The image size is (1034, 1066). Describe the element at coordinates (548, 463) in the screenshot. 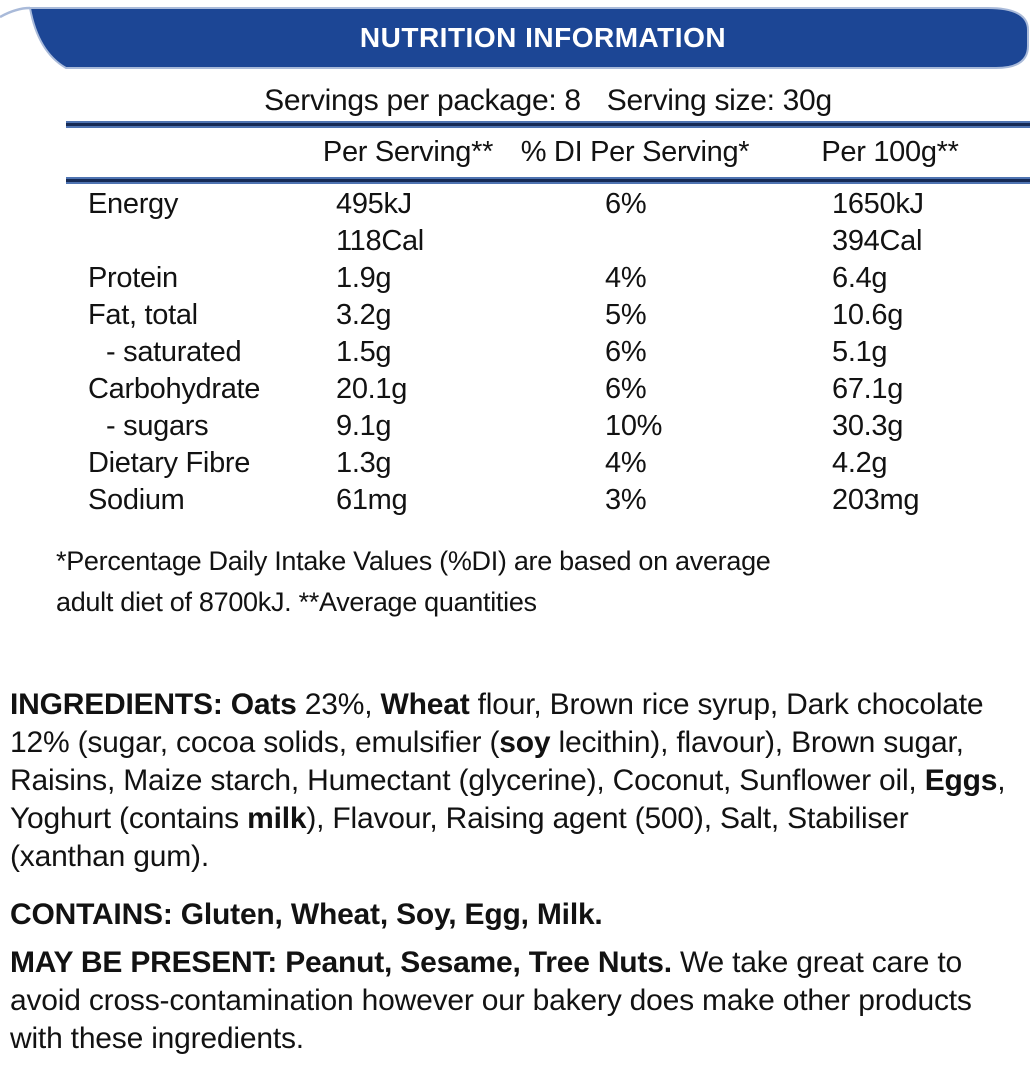

I see `table-row: Dietary Fibre 1.3g 4% 4.2g` at that location.